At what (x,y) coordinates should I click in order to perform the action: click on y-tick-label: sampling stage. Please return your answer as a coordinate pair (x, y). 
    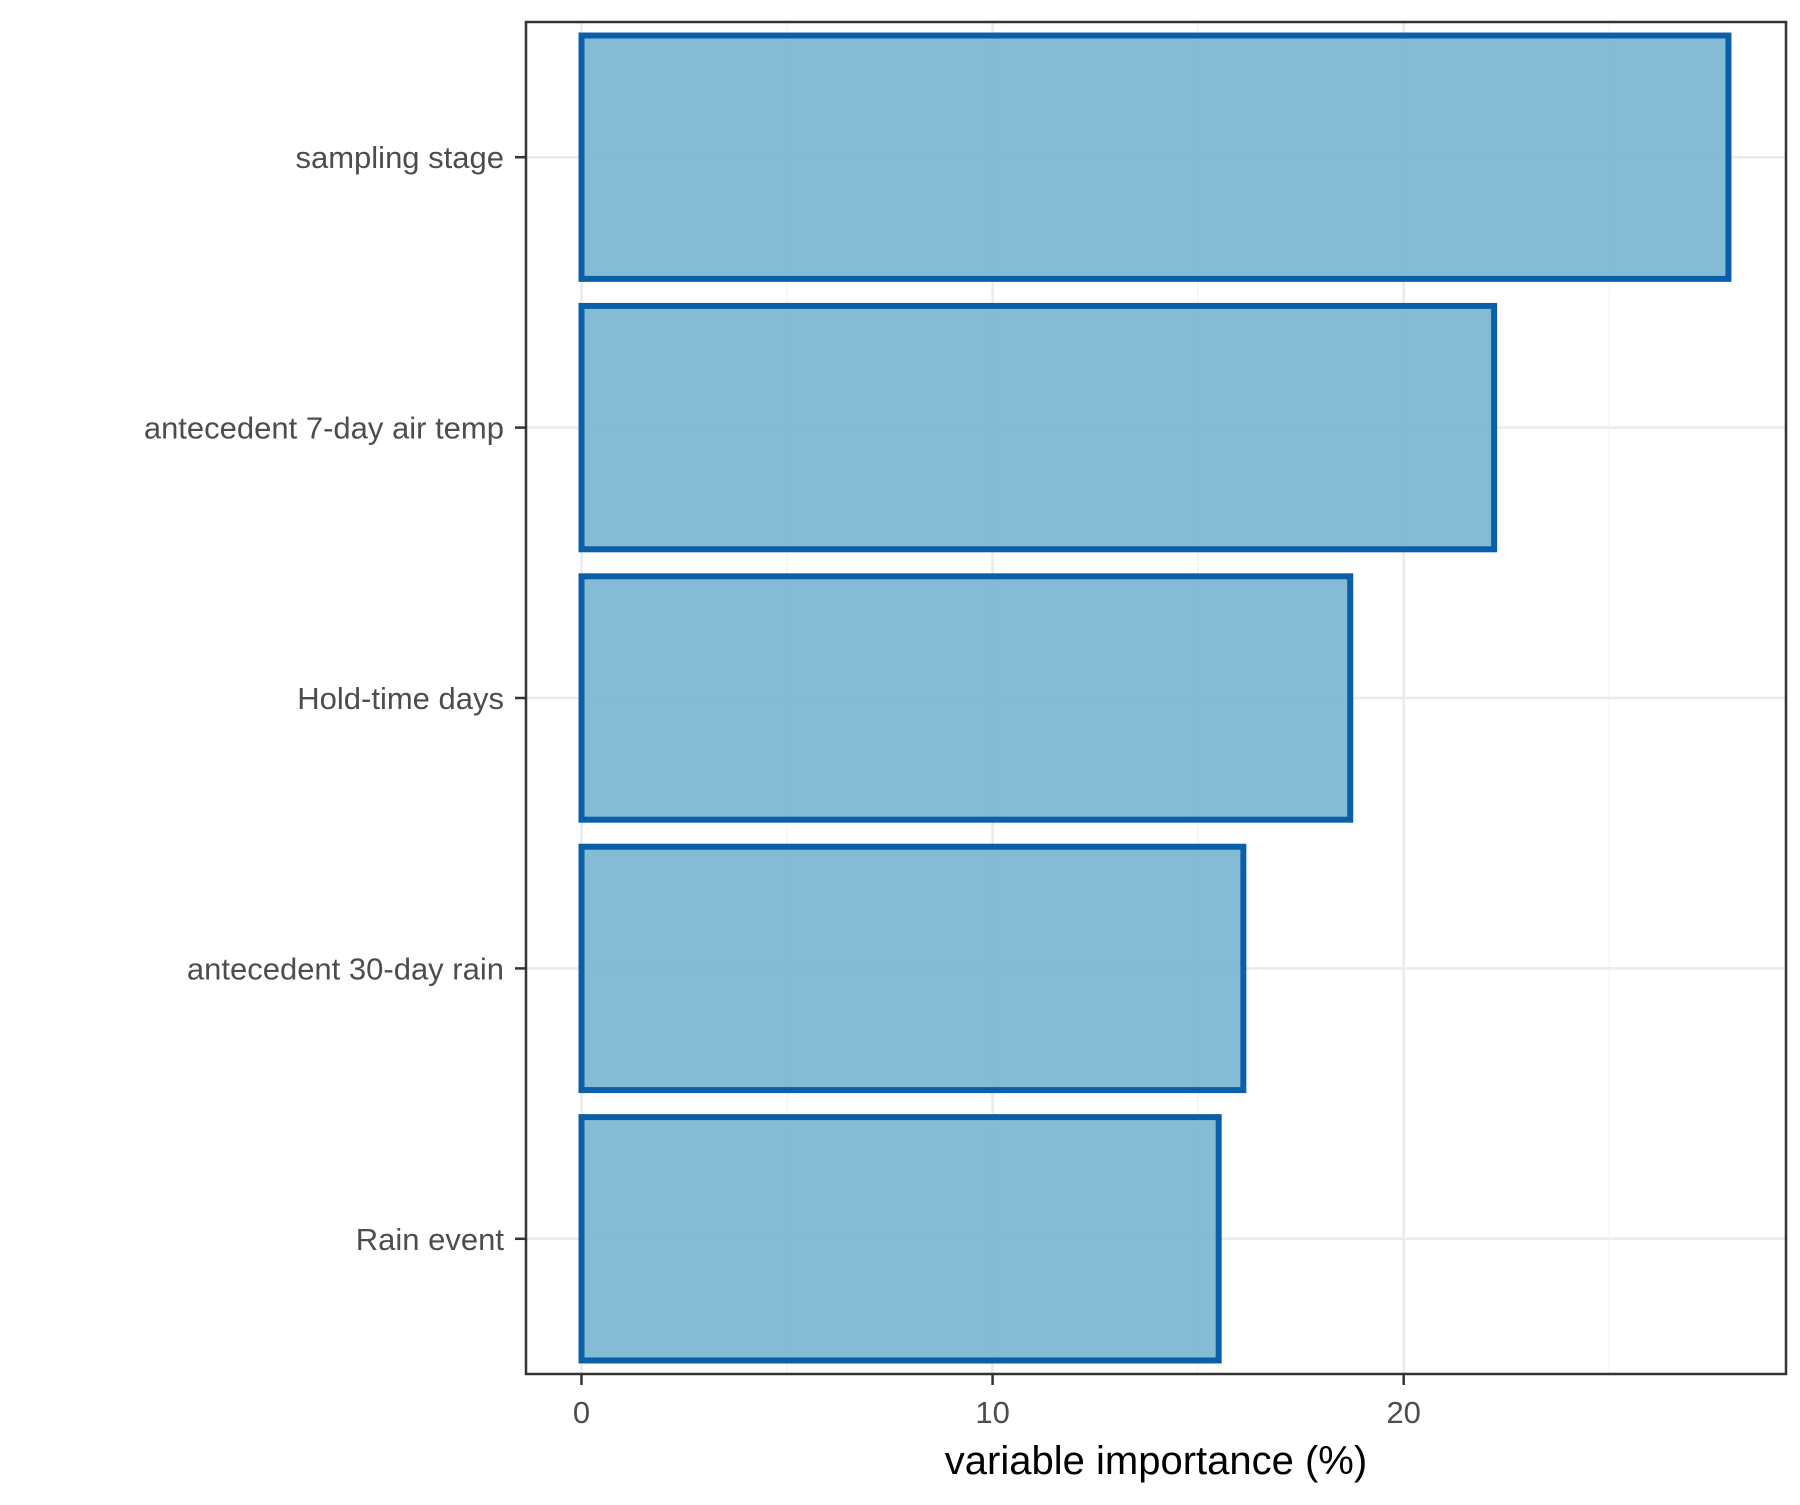
    Looking at the image, I should click on (399, 157).